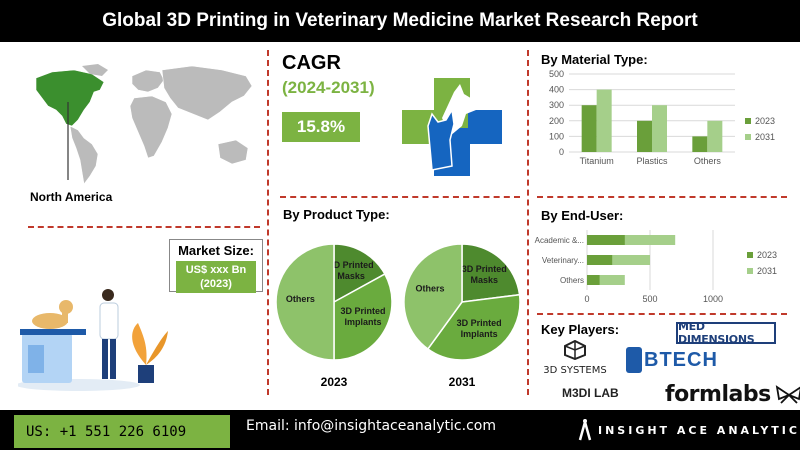 This screenshot has height=450, width=800. I want to click on brand-logo-icon, so click(585, 430).